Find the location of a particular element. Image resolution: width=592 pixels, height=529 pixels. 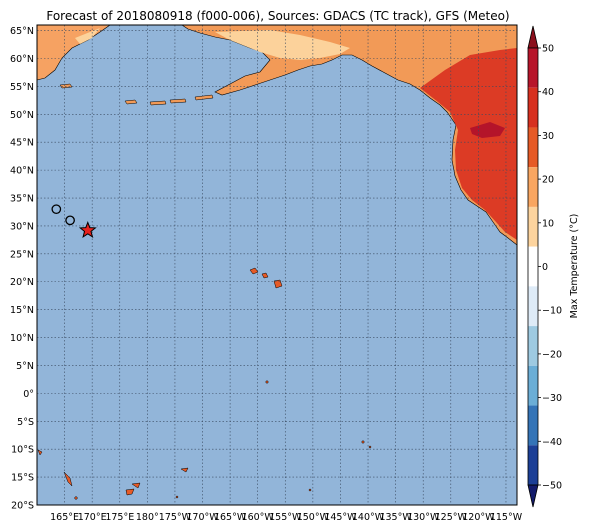

lat-tick-label: 35°N is located at coordinates (22, 199).